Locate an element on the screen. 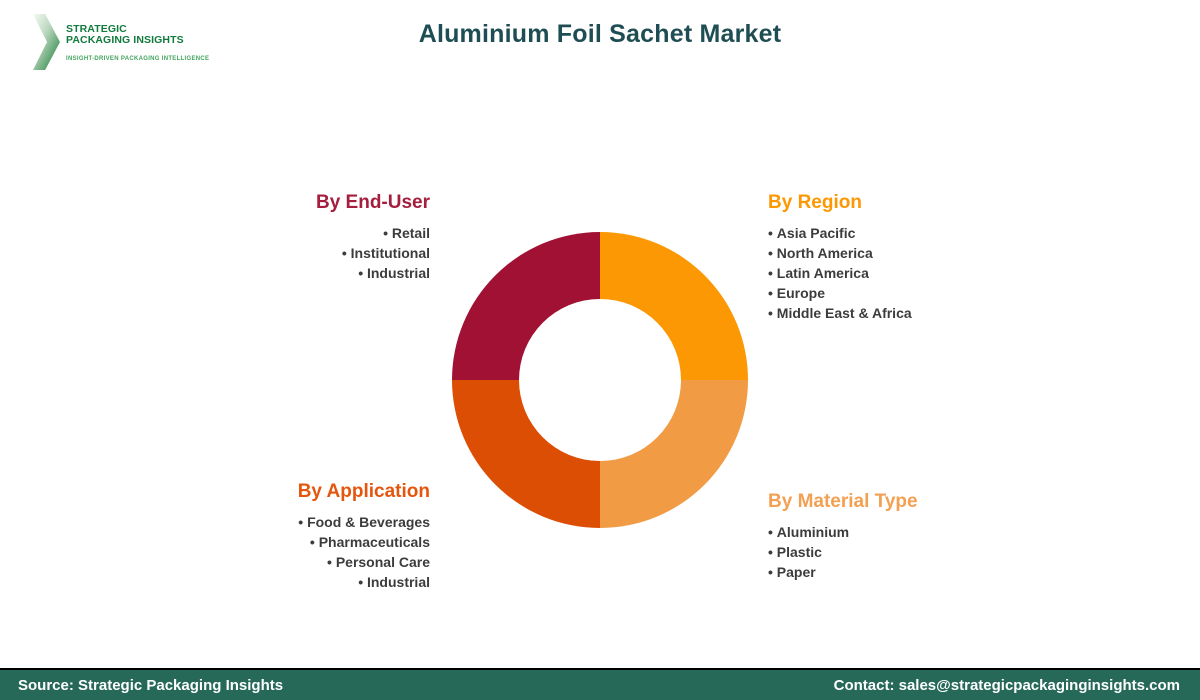  segment-material-type-heading: By Material Type is located at coordinates (843, 501).